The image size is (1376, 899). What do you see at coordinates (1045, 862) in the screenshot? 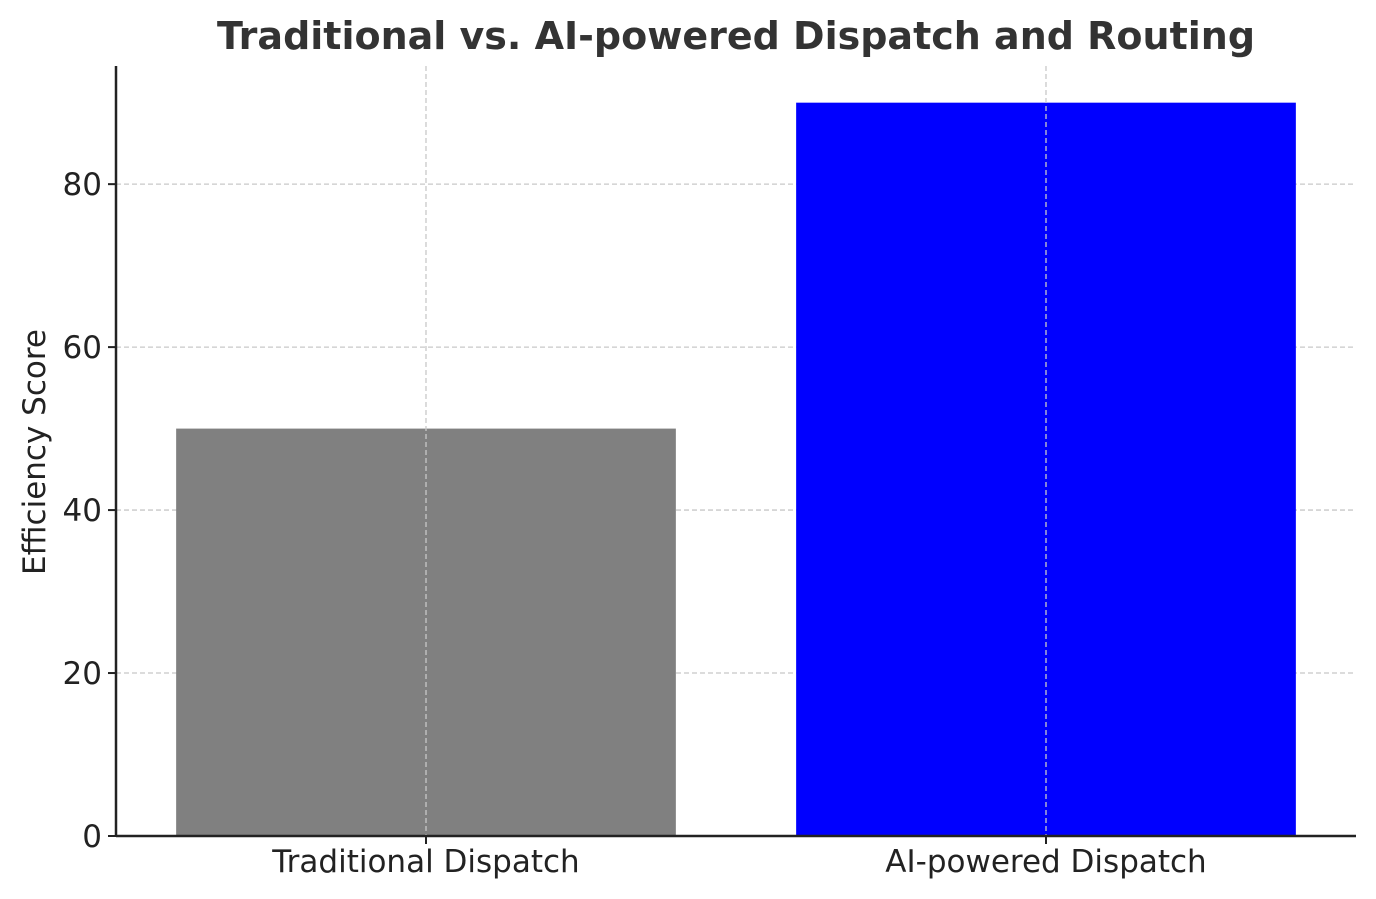
I see `x-tick-label: AI-powered Dispatch` at bounding box center [1045, 862].